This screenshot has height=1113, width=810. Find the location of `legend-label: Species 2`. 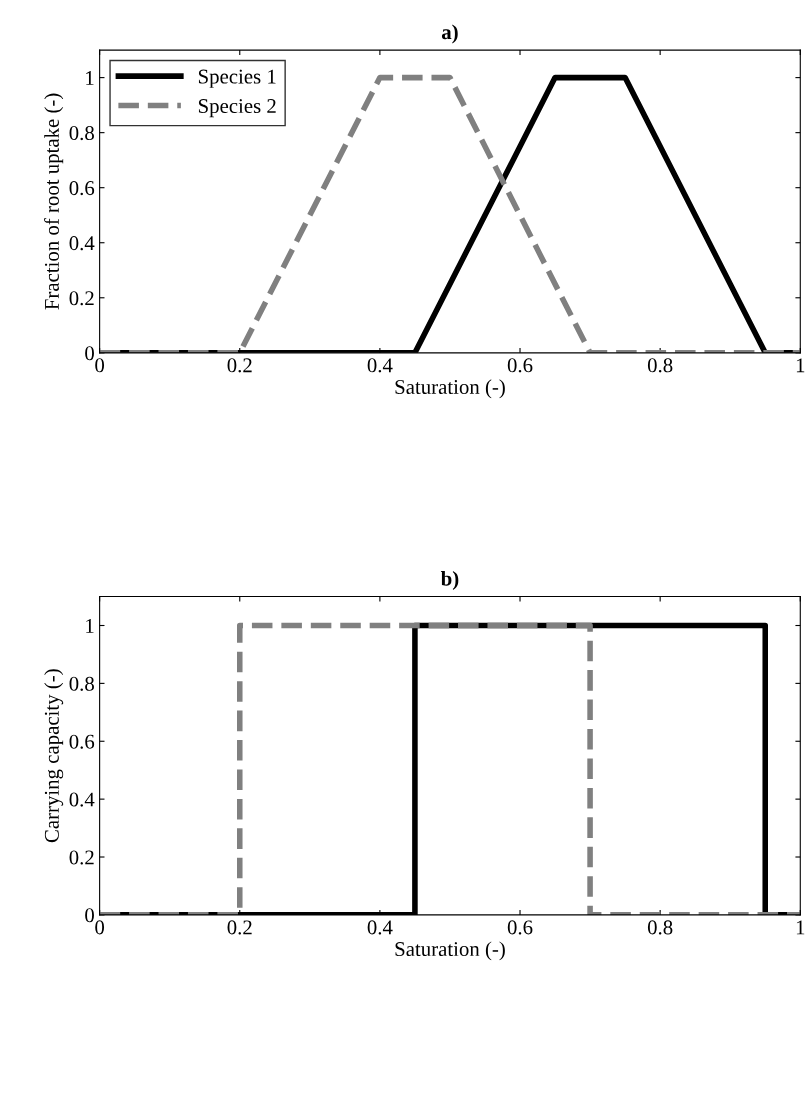

legend-label: Species 2 is located at coordinates (237, 108).